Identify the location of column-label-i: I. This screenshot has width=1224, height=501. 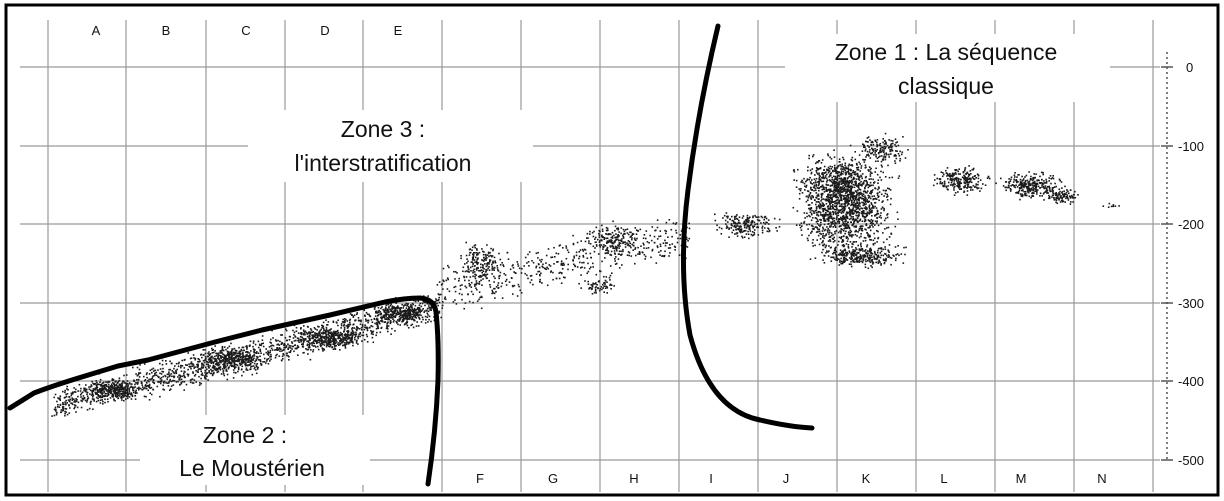
(711, 478).